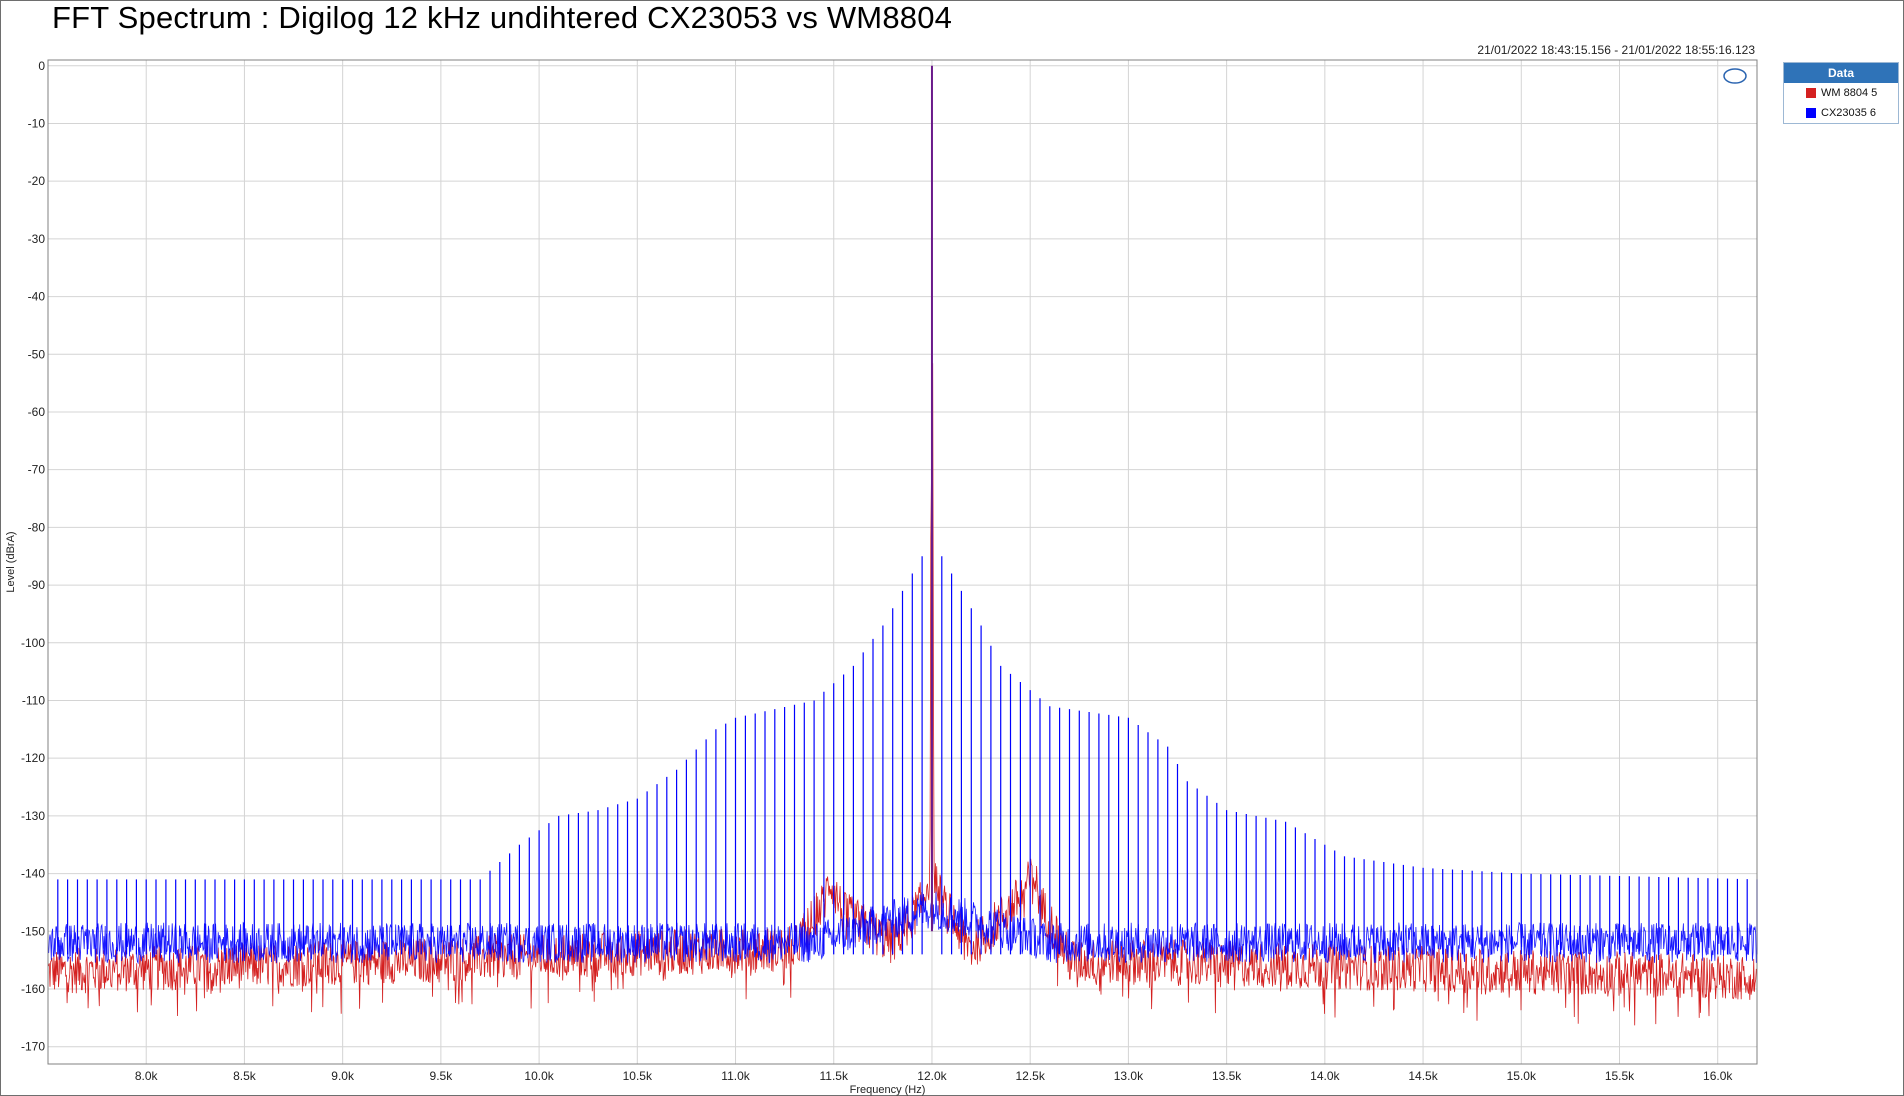 This screenshot has height=1096, width=1904. Describe the element at coordinates (1735, 76) in the screenshot. I see `ap-logo-icon` at that location.